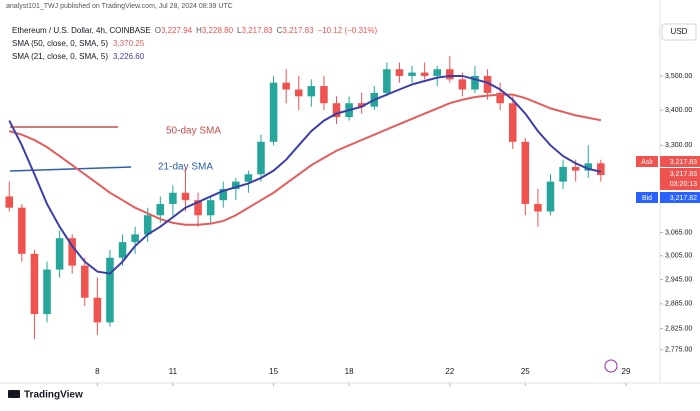  What do you see at coordinates (280, 30) in the screenshot?
I see `quote-label: C` at bounding box center [280, 30].